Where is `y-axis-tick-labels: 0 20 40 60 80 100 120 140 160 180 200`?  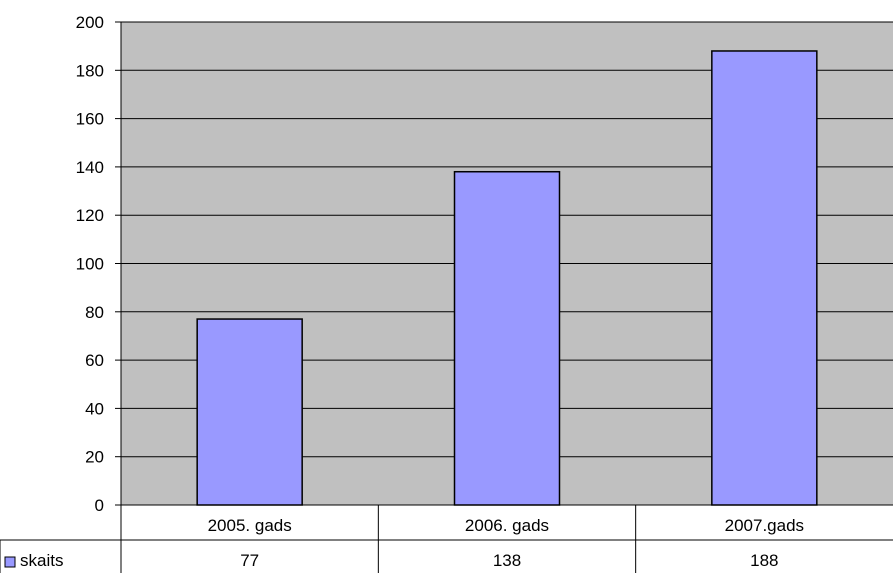 y-axis-tick-labels: 0 20 40 60 80 100 120 140 160 180 200 is located at coordinates (90, 264).